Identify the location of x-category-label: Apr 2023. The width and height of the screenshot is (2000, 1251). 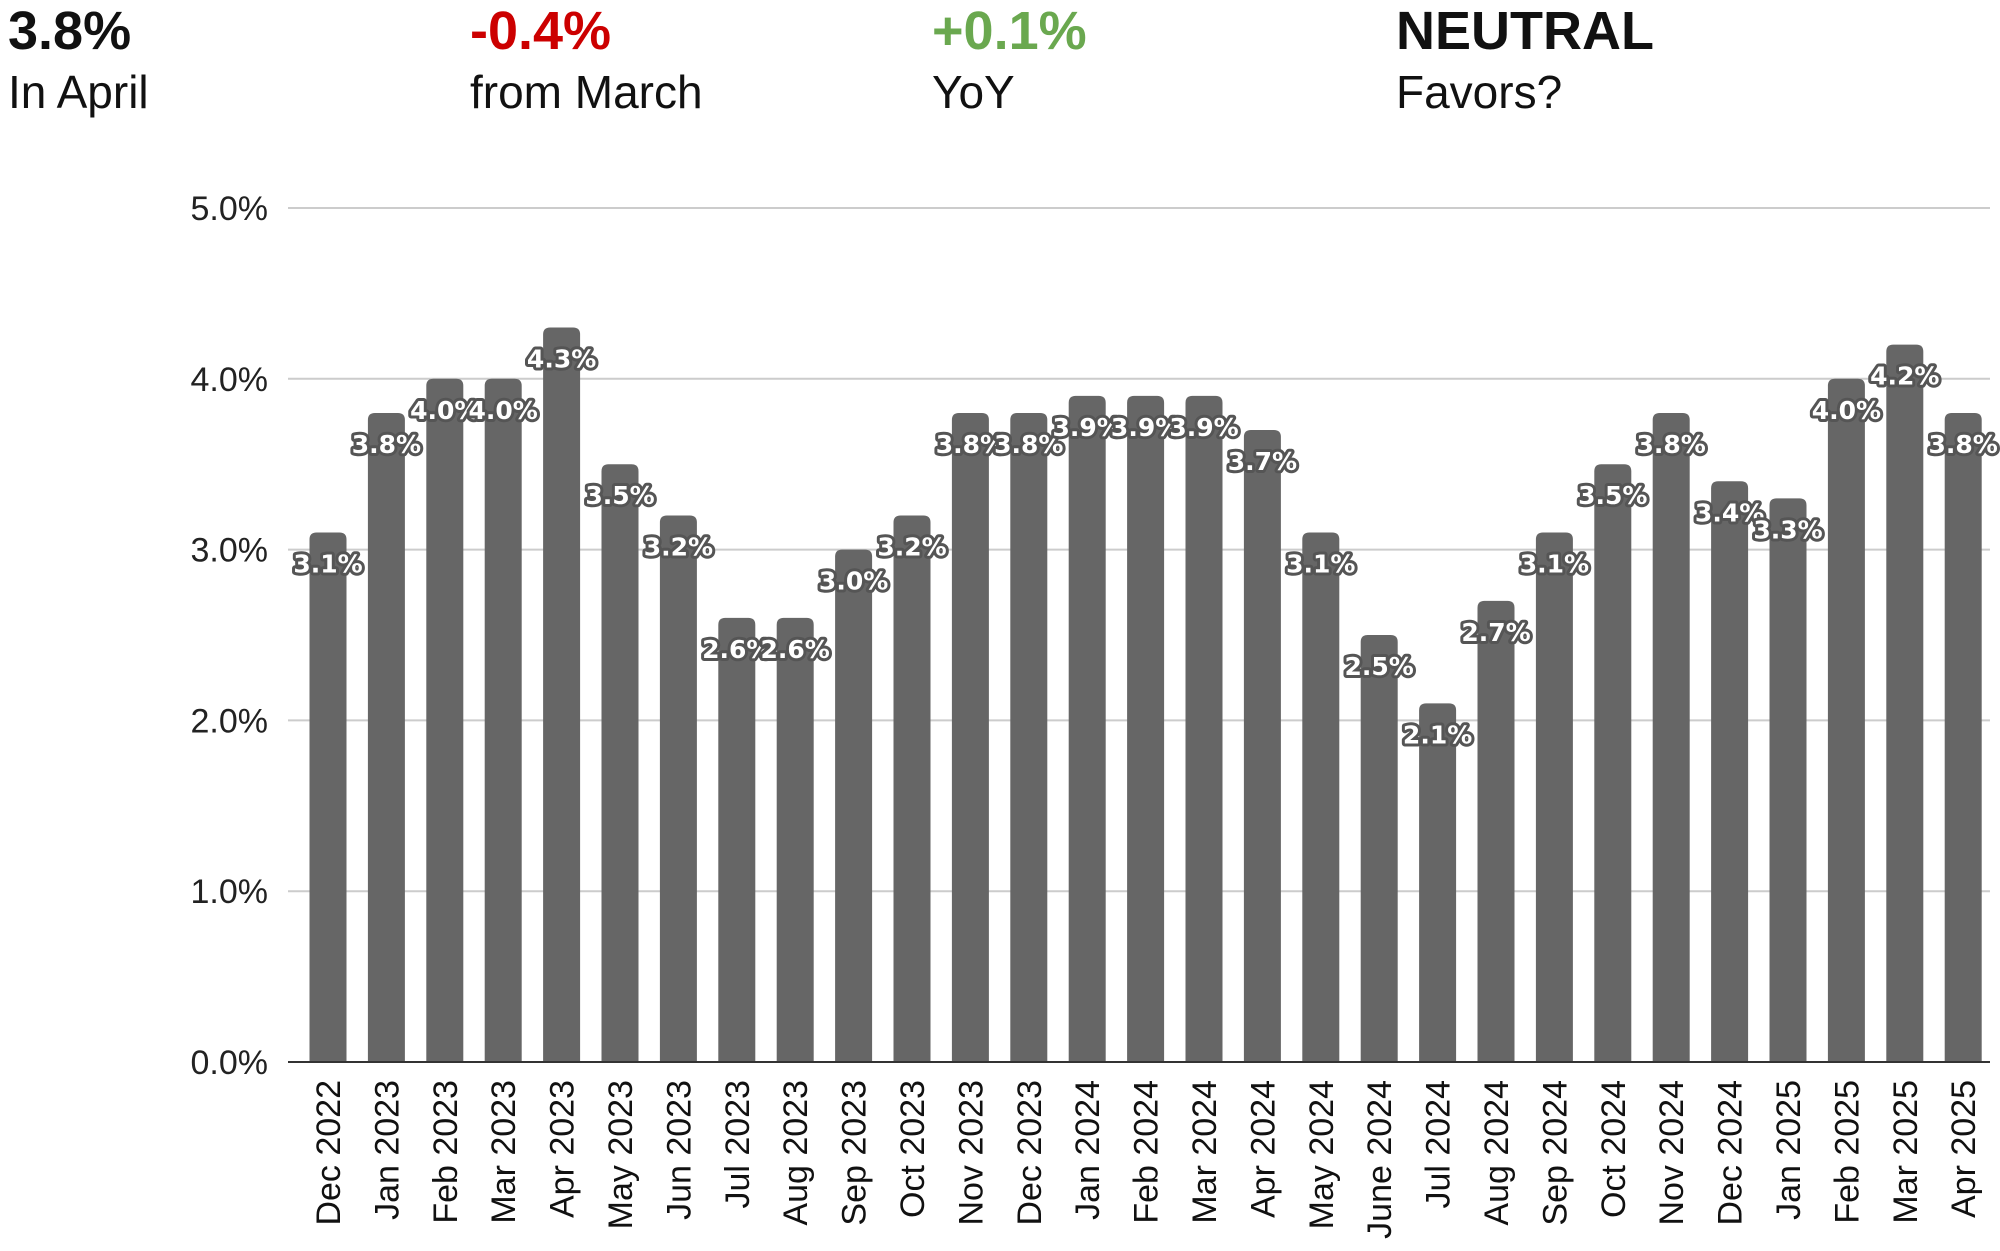
(563, 1149).